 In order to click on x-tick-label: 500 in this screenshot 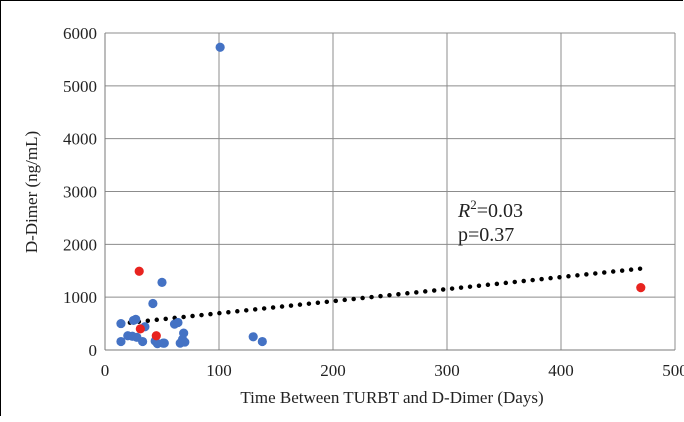, I will do `click(673, 370)`.